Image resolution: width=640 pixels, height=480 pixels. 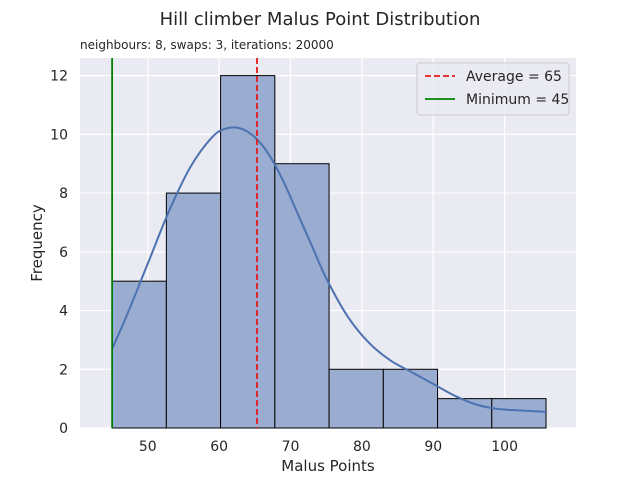 What do you see at coordinates (362, 447) in the screenshot?
I see `x-tick-label: 80` at bounding box center [362, 447].